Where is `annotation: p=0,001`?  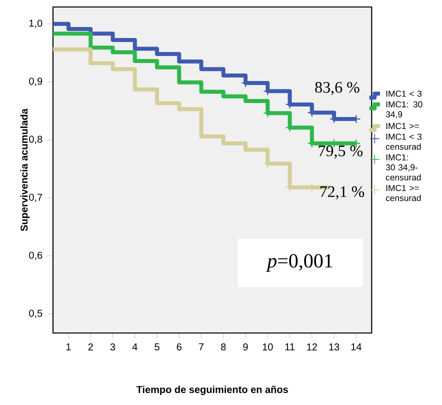
annotation: p=0,001 is located at coordinates (299, 263).